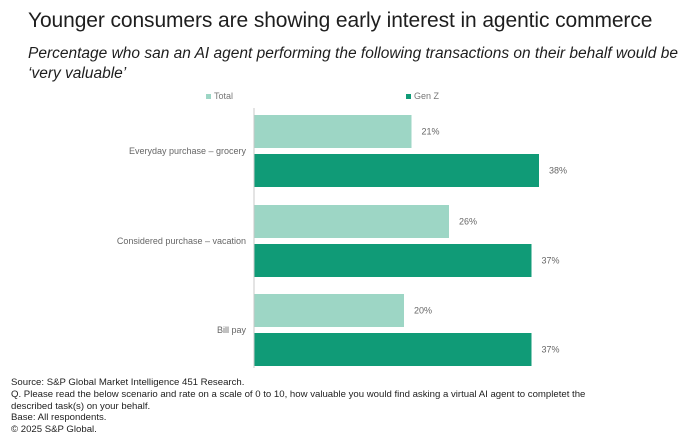  Describe the element at coordinates (427, 96) in the screenshot. I see `legend-label-genz: Gen Z` at that location.